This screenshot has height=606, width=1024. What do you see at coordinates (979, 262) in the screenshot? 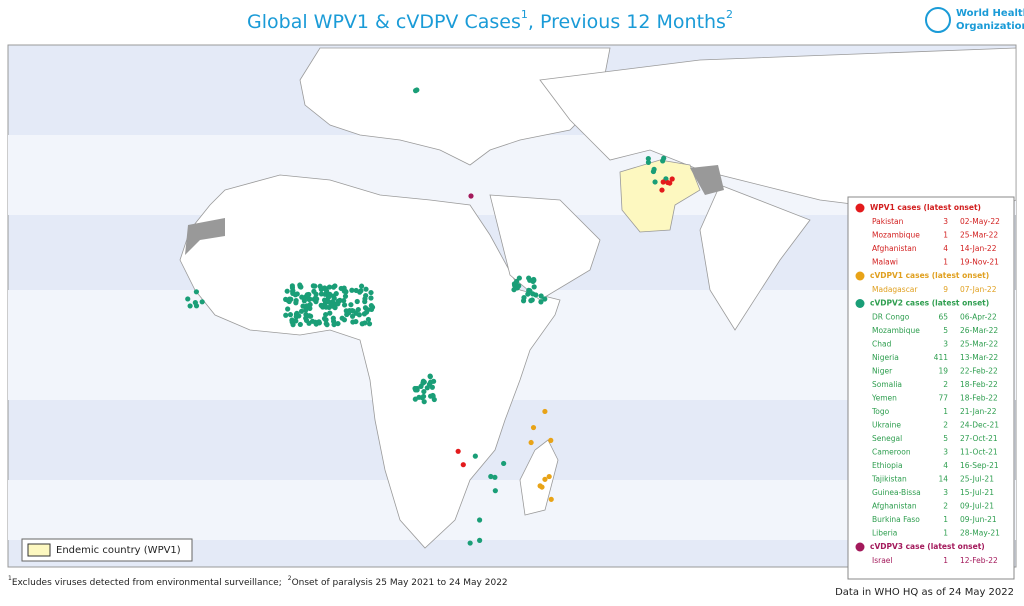
I see `legend-date: 19-Nov-21` at bounding box center [979, 262].